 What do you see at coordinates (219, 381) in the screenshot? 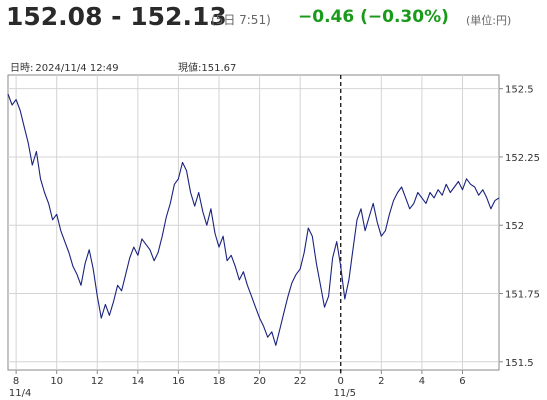
I see `x-tick-label: 18` at bounding box center [219, 381].